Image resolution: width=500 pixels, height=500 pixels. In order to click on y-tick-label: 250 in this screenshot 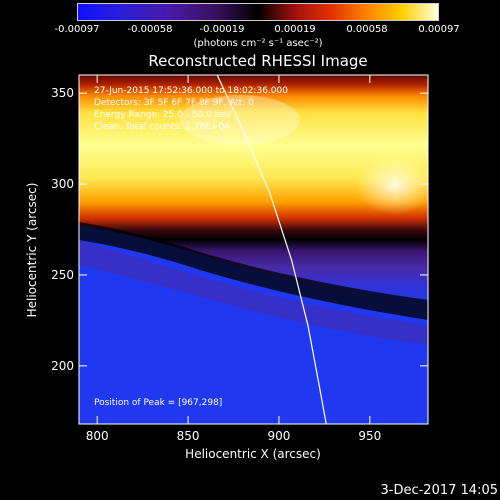, I will do `click(62, 275)`.